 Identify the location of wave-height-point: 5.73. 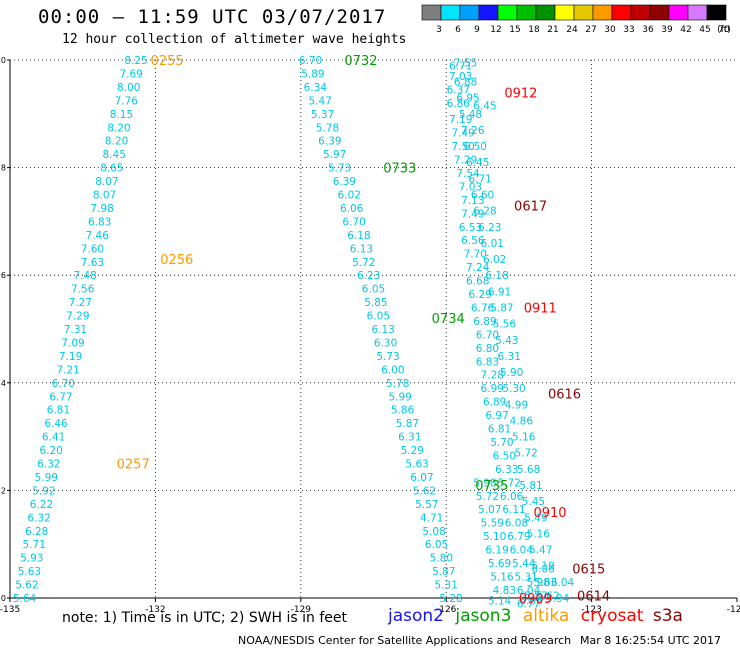
(387, 357).